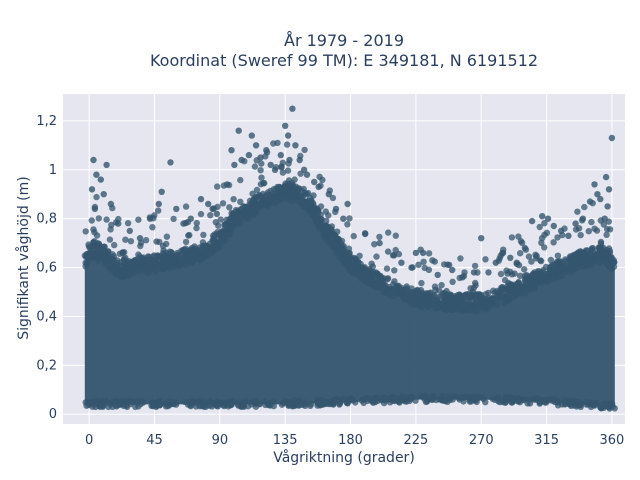 The height and width of the screenshot is (480, 640). Describe the element at coordinates (53, 170) in the screenshot. I see `y-tick-label: 1` at that location.